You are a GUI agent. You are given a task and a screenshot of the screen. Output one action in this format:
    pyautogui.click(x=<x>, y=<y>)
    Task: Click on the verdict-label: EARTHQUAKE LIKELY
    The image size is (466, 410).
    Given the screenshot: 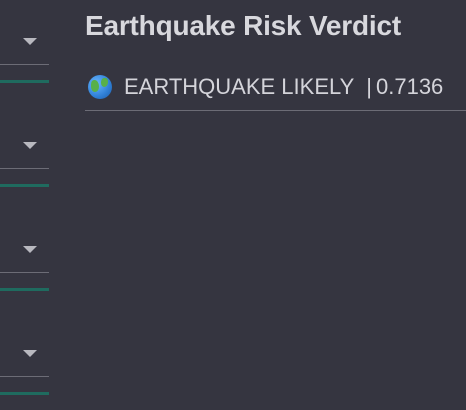 What is the action you would take?
    pyautogui.click(x=239, y=86)
    